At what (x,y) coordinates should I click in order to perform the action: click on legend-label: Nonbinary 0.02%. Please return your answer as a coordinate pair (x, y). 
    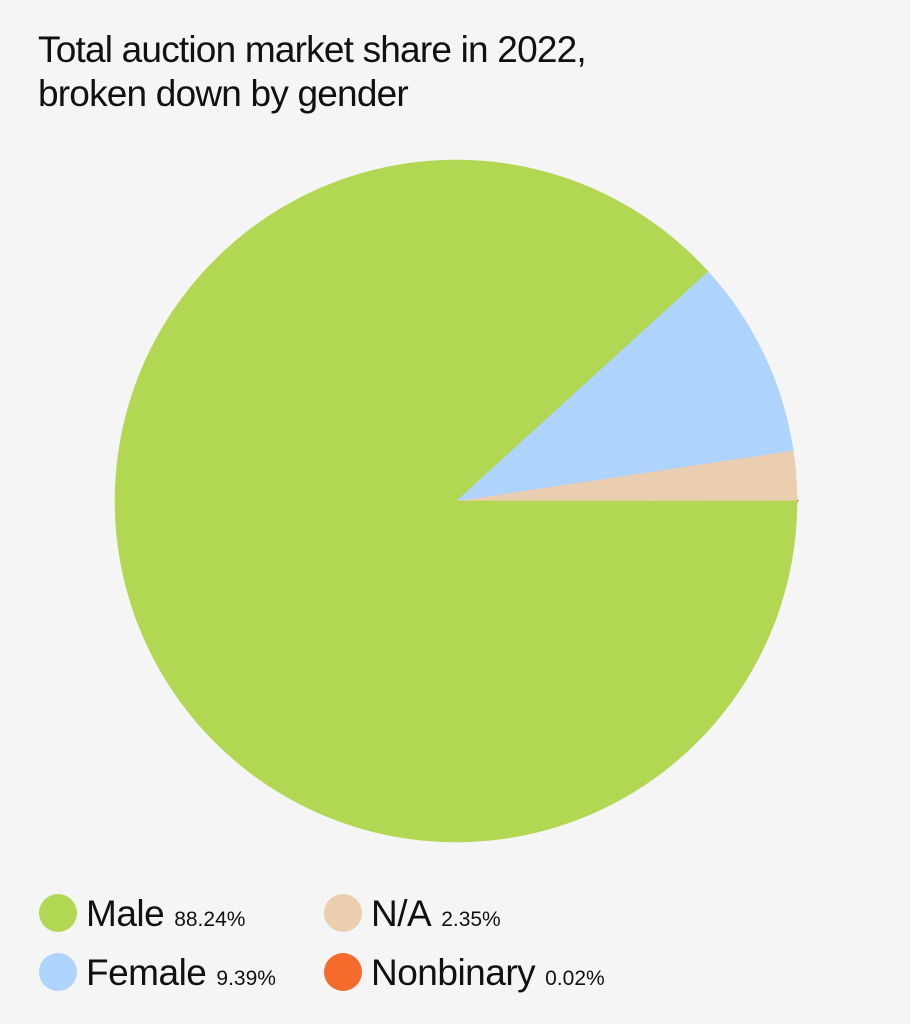
    Looking at the image, I should click on (488, 972).